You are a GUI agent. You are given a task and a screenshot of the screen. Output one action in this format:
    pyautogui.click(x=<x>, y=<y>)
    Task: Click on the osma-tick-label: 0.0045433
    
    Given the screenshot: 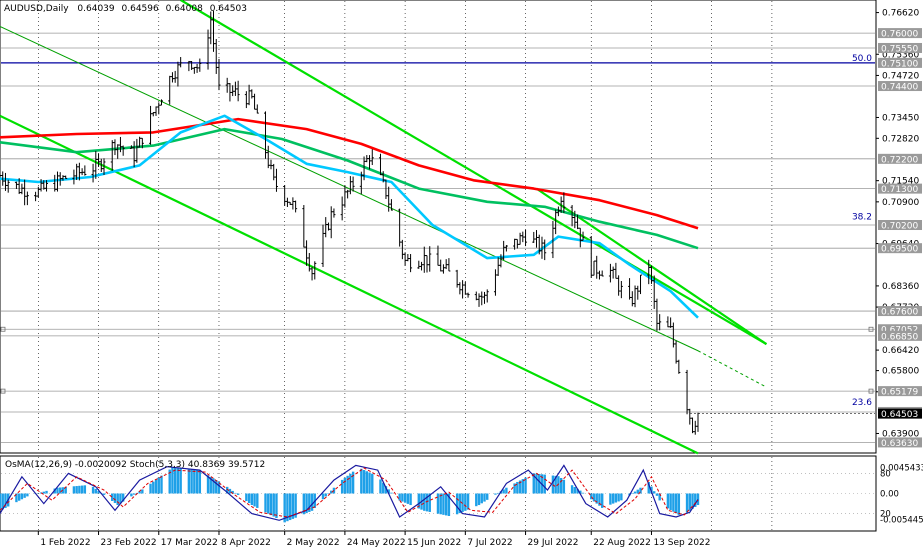 What is the action you would take?
    pyautogui.click(x=901, y=469)
    